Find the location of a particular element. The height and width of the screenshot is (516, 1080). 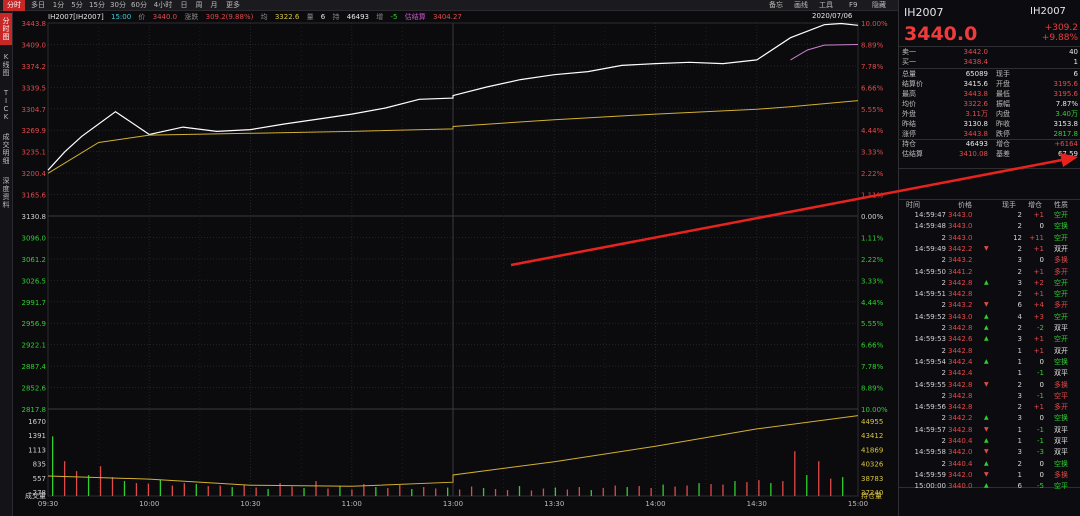

tick-table-header: 时间 价格 现手 增仓 性质 is located at coordinates (990, 204).